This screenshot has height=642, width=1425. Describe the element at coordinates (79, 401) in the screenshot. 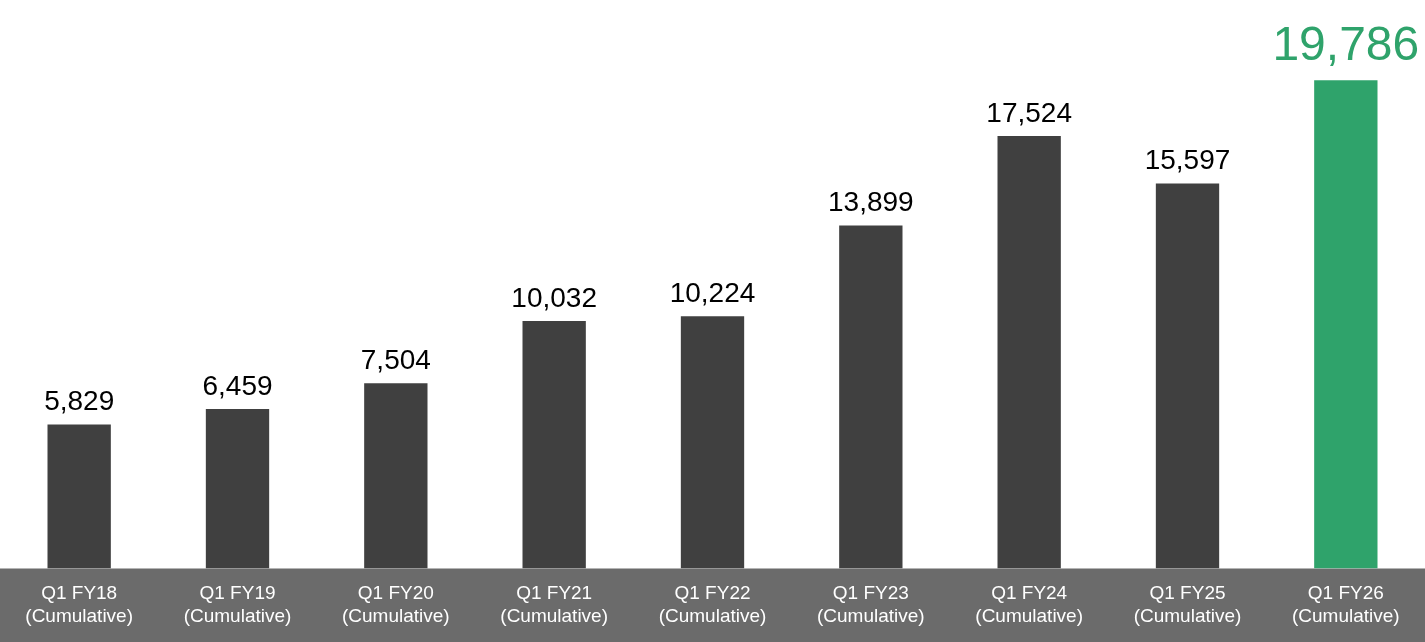

I see `data-label: 5,829` at that location.